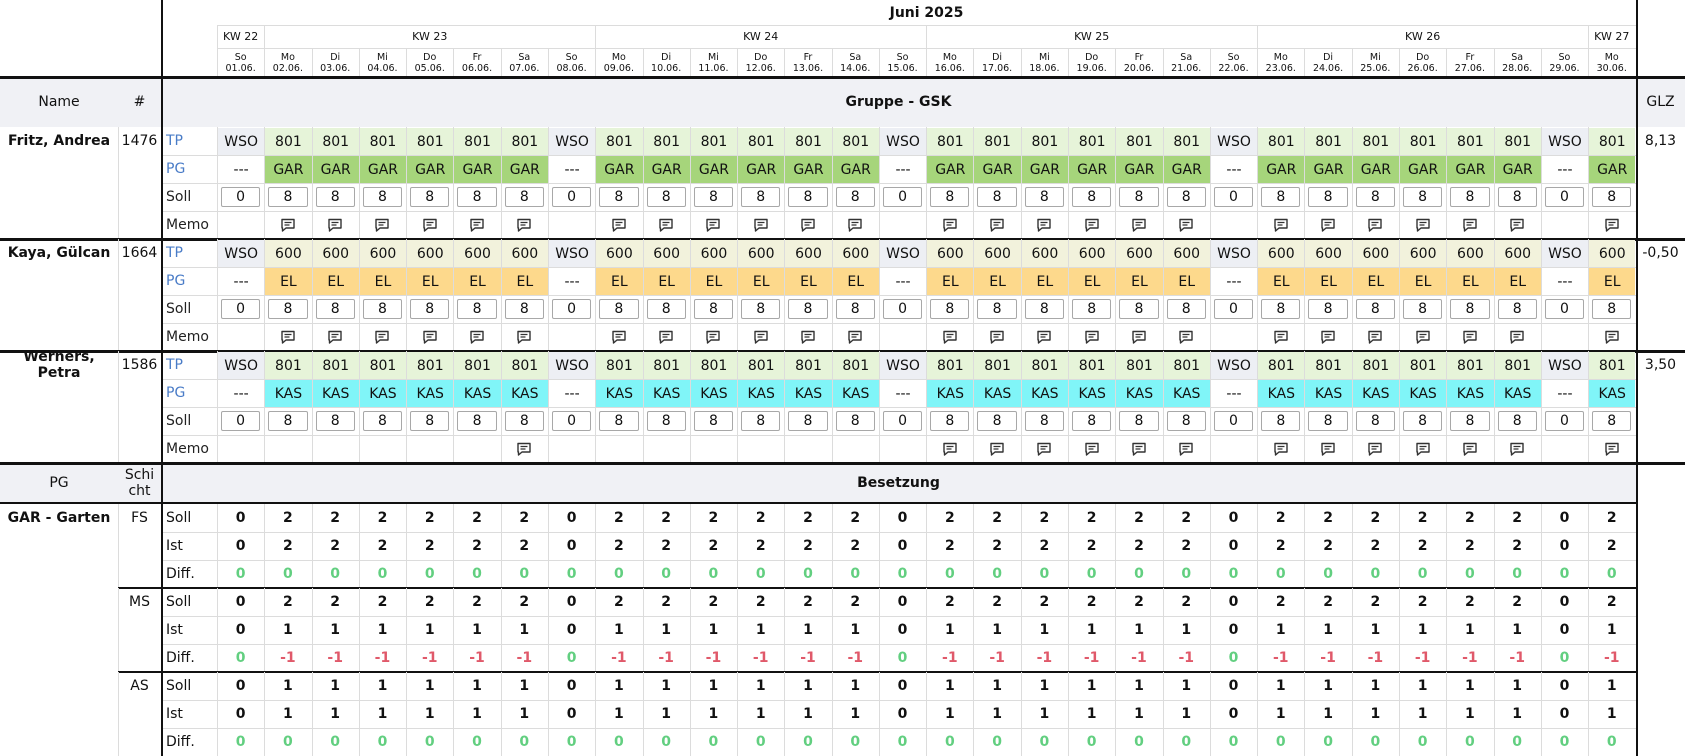 This screenshot has height=756, width=1685. I want to click on row-label: TP, so click(174, 141).